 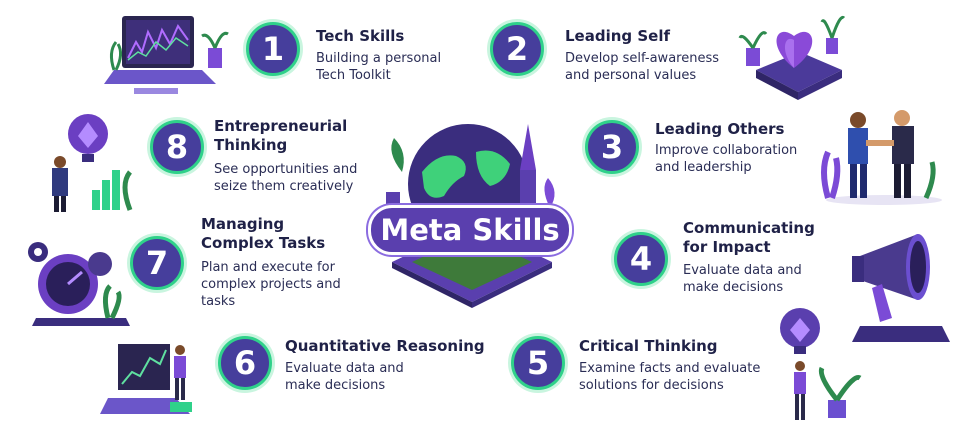 I want to click on heart-plants-illustration, so click(x=792, y=57).